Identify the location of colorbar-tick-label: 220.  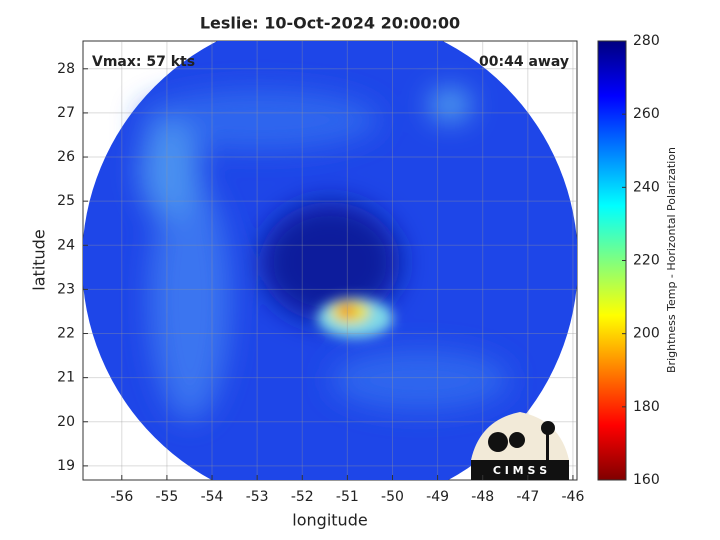
(646, 261).